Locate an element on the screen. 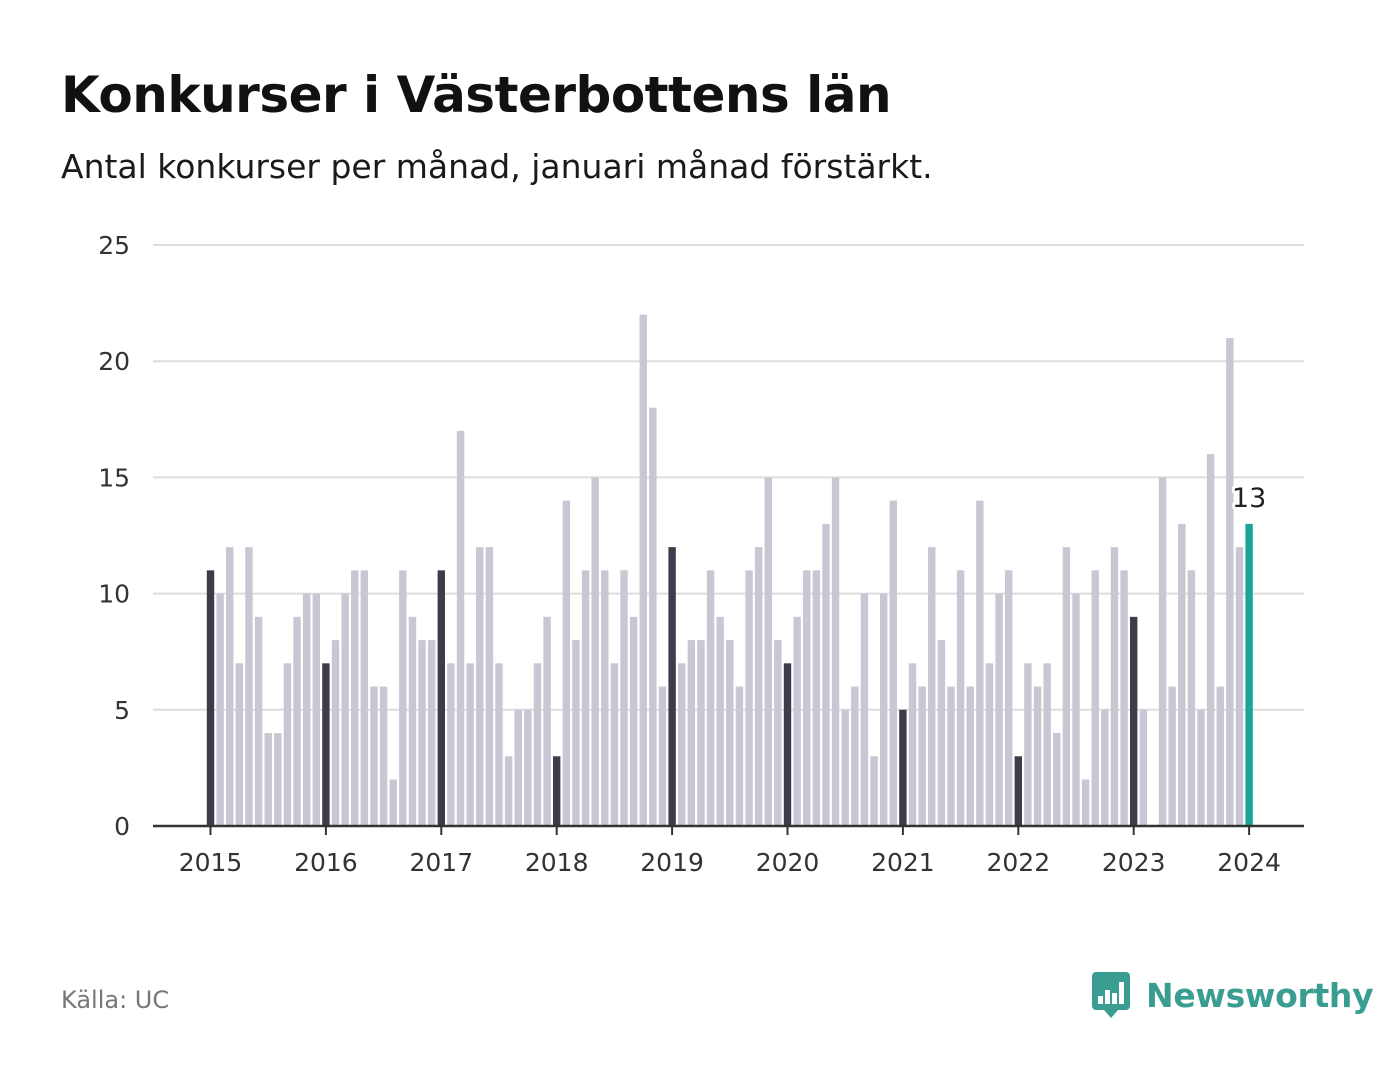 Image resolution: width=1400 pixels, height=1080 pixels. source-note: Källa: UC is located at coordinates (115, 1000).